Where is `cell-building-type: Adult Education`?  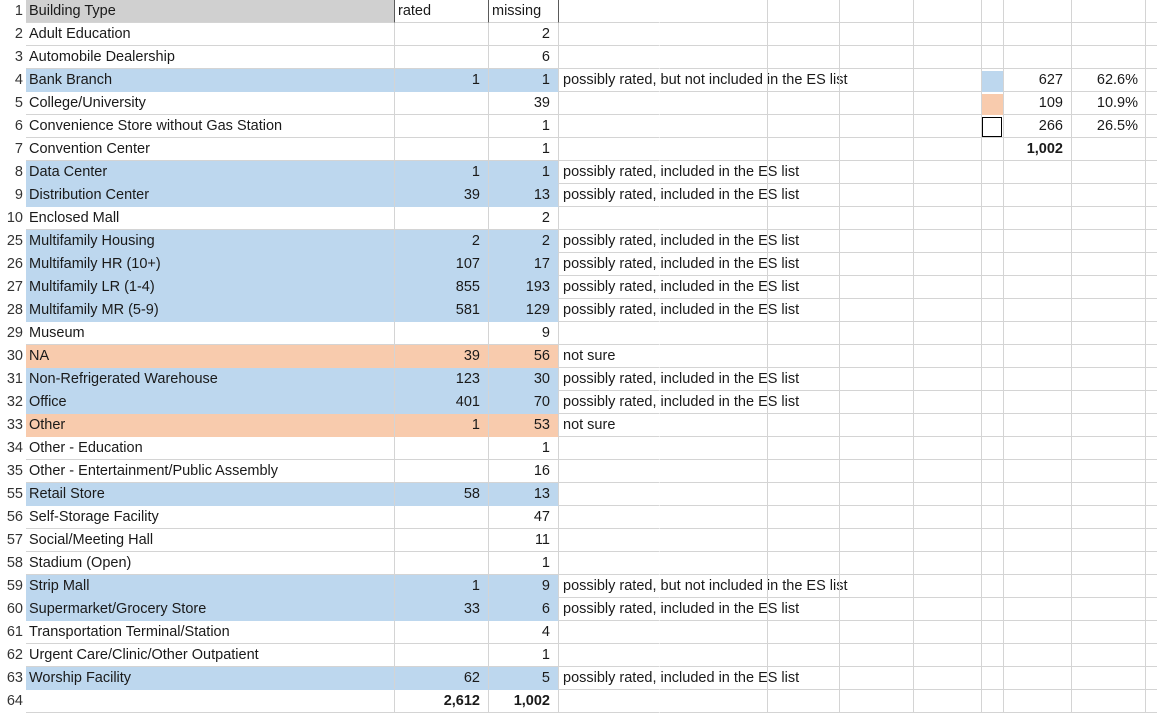 cell-building-type: Adult Education is located at coordinates (210, 34).